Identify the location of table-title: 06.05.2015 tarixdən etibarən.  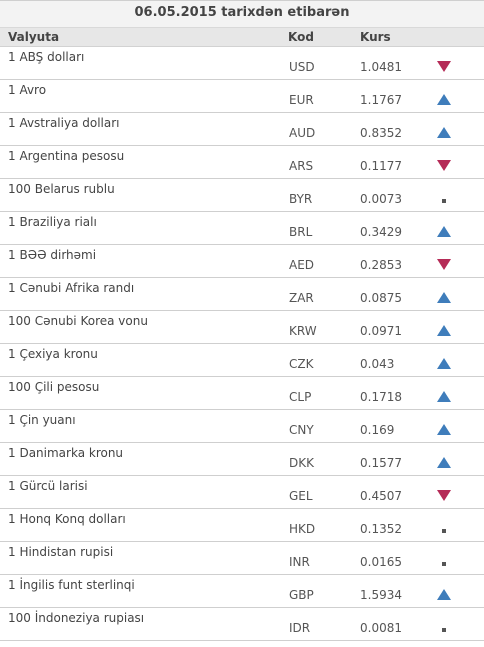
(242, 14).